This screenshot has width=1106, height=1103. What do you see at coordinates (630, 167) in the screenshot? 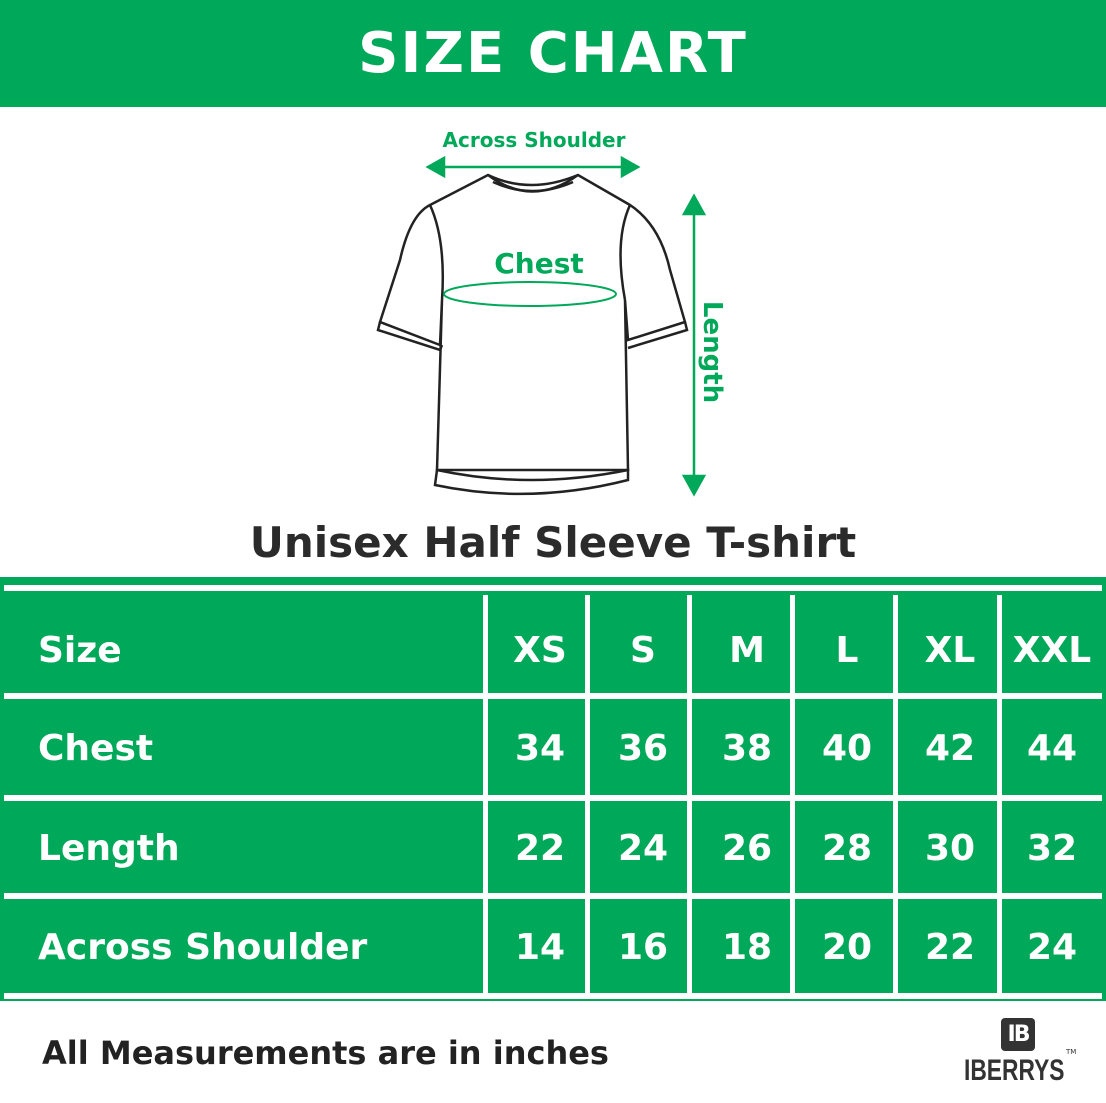
I see `arrow-right-icon` at bounding box center [630, 167].